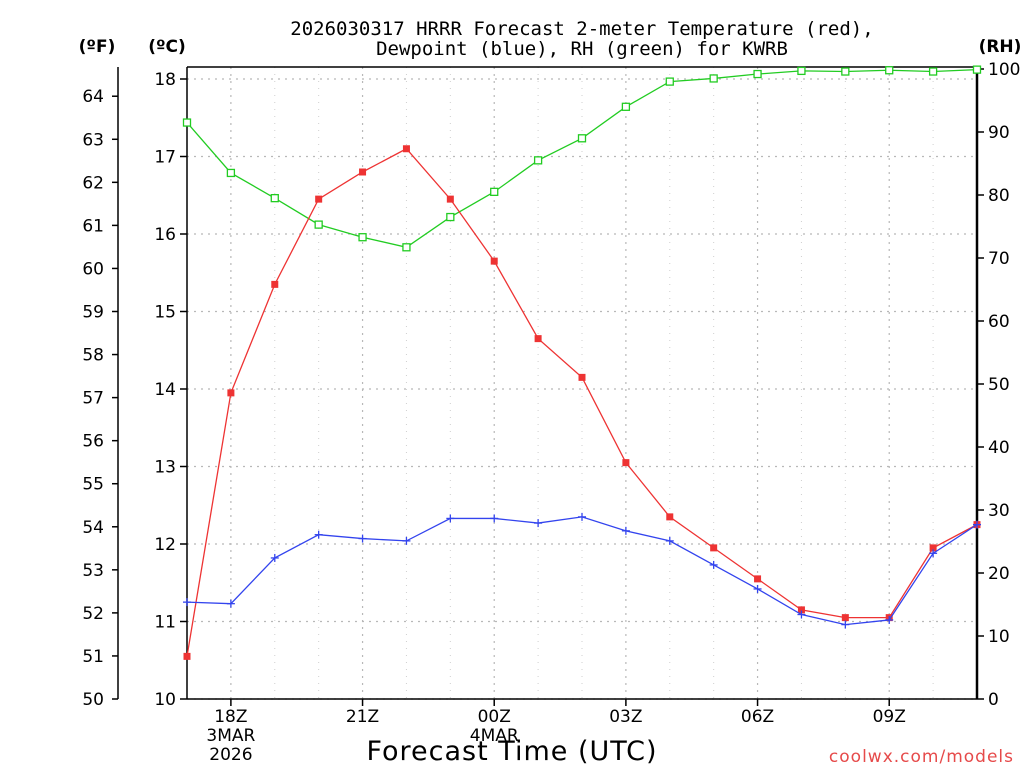 This screenshot has height=768, width=1024. I want to click on rh-tick-label: 90, so click(999, 133).